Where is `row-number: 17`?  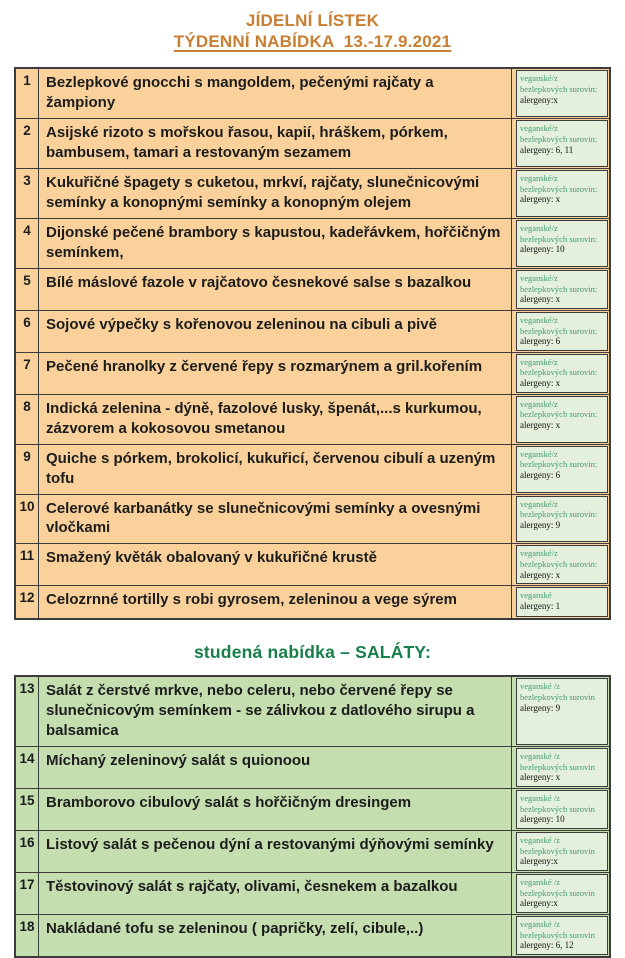 row-number: 17 is located at coordinates (27, 893).